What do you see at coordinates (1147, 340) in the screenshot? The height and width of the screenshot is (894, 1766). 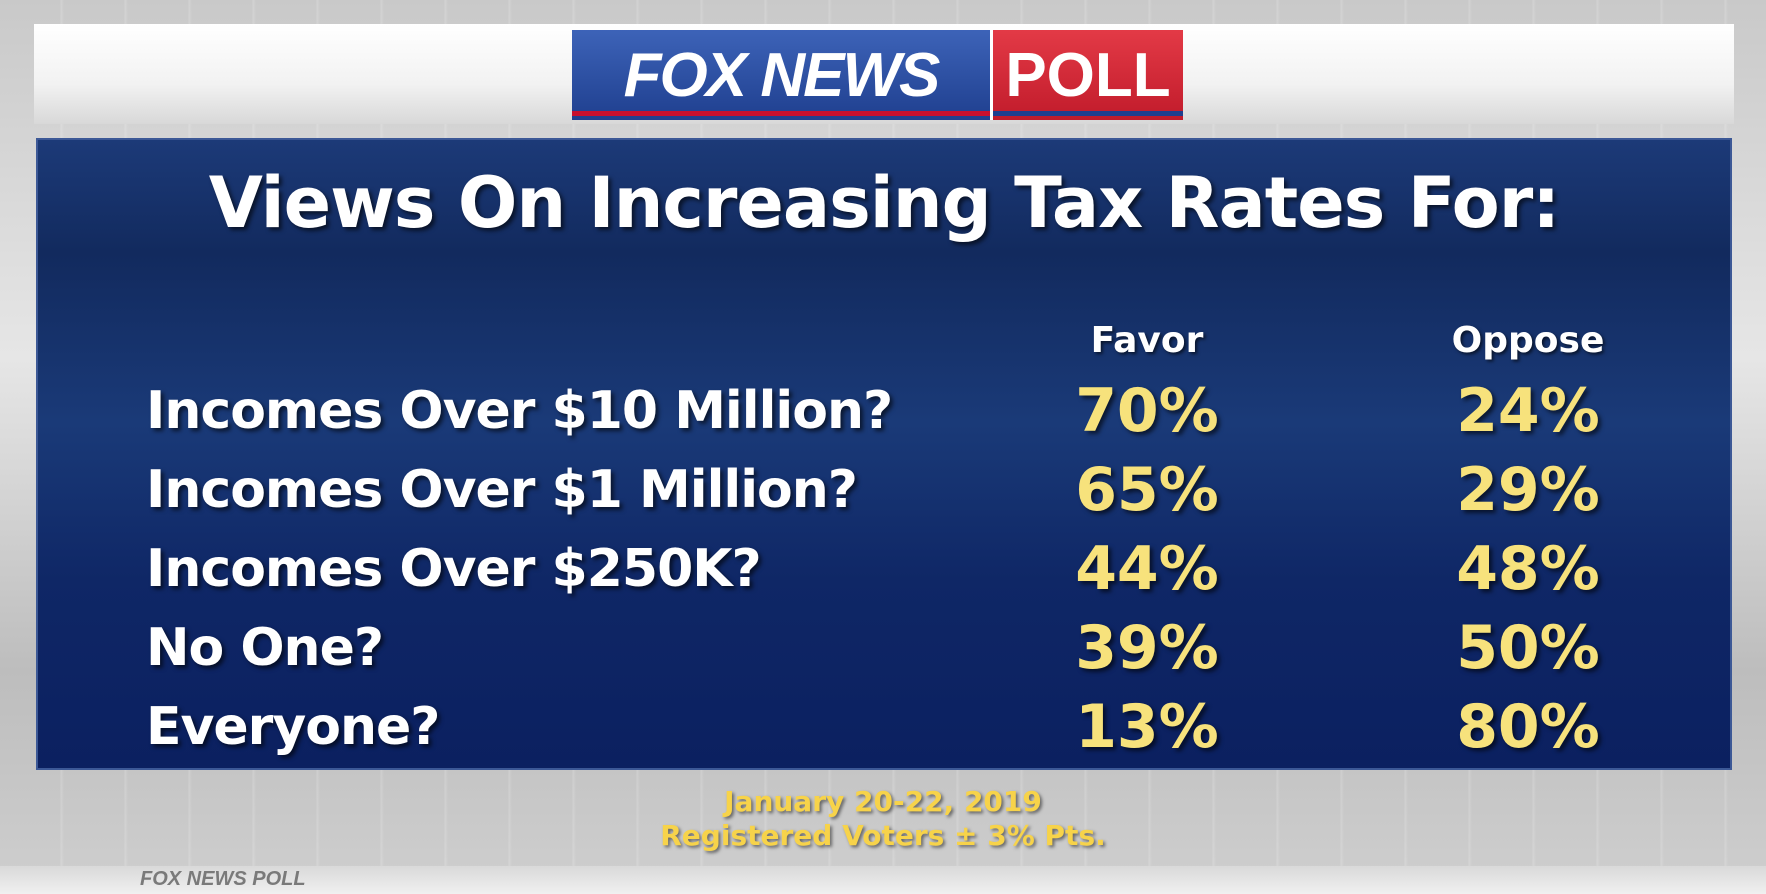 I see `column-header-favor: Favor` at bounding box center [1147, 340].